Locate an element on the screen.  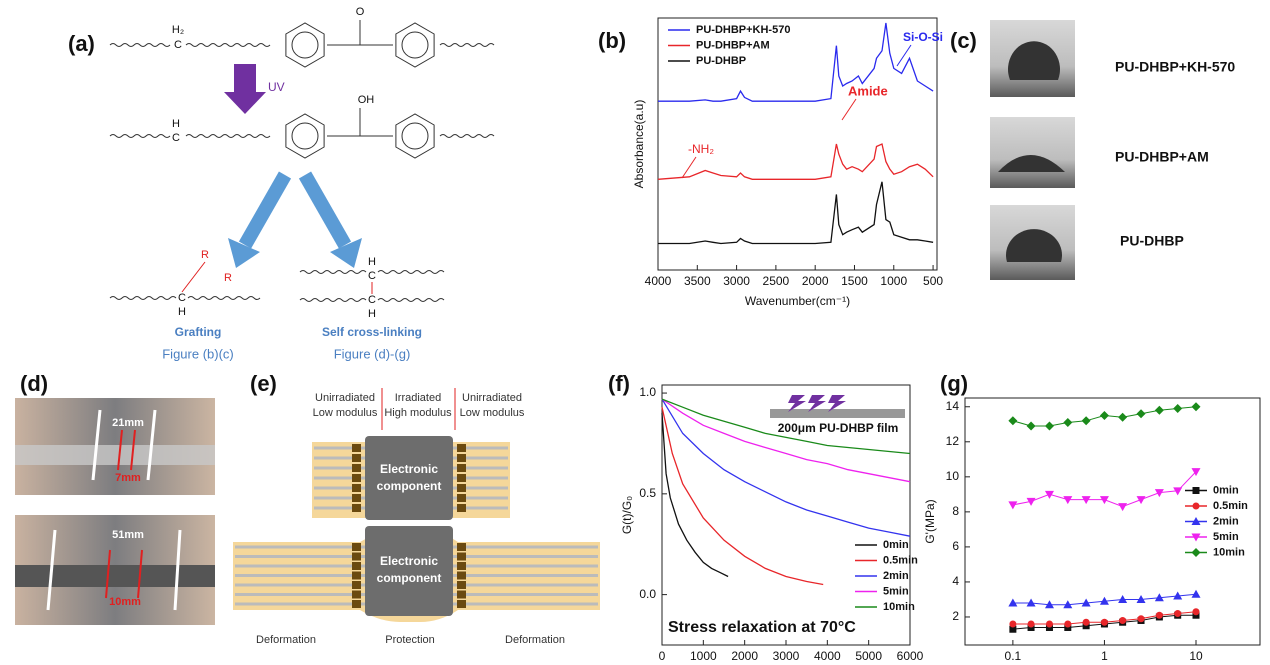
atom-label: OH is located at coordinates (366, 100).